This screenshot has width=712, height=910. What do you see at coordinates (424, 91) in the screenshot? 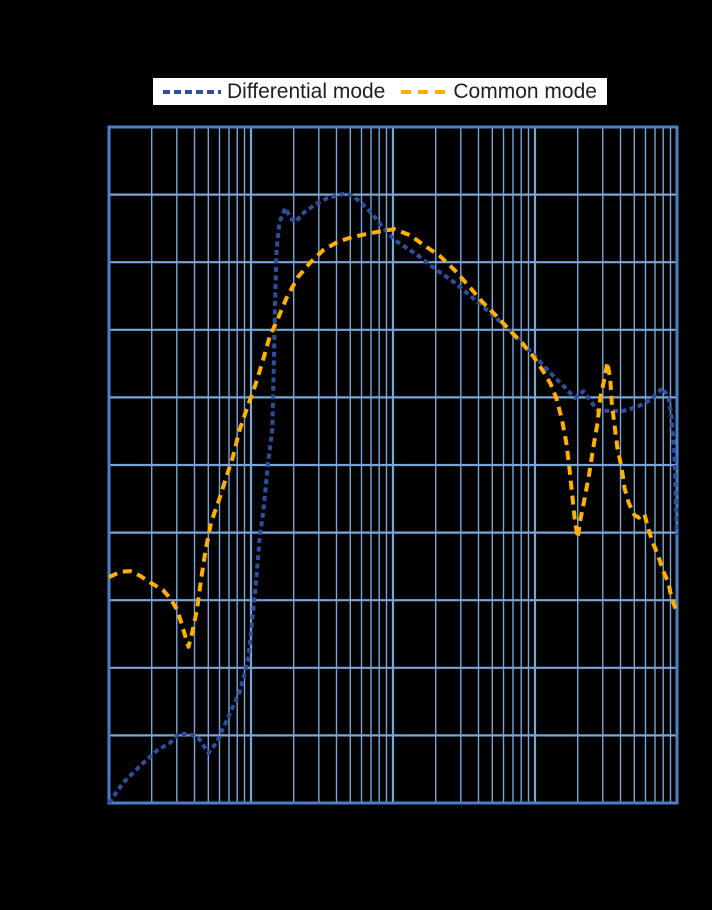
I see `common-dash-icon` at bounding box center [424, 91].